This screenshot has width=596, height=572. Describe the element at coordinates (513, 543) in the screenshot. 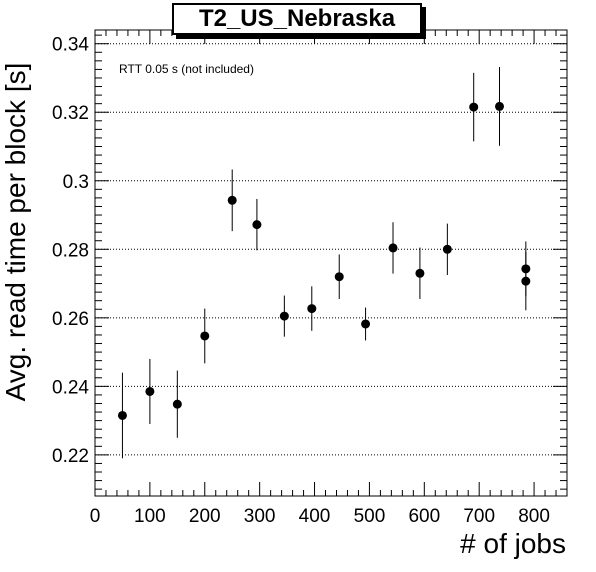

I see `x-axis-label: # of jobs` at that location.